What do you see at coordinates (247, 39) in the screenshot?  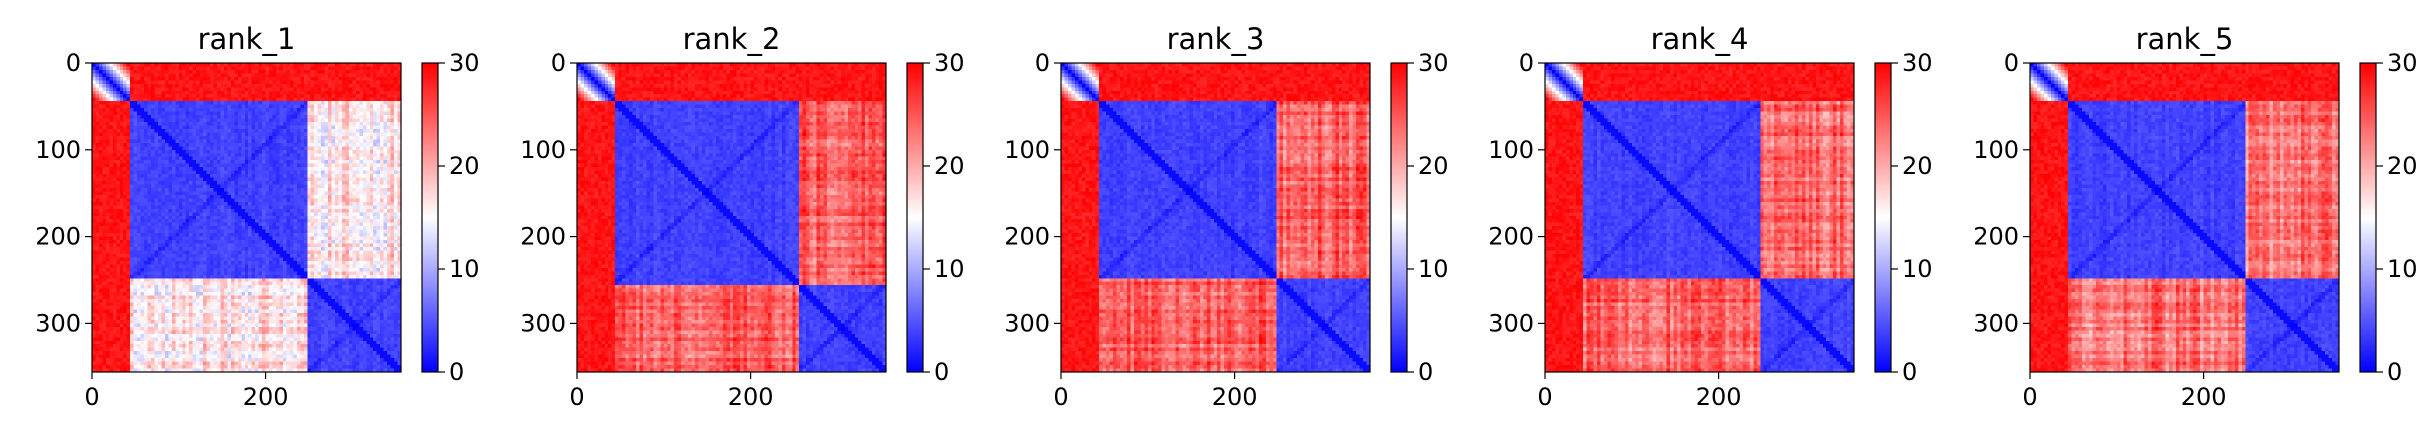 I see `chart-title: rank_1` at bounding box center [247, 39].